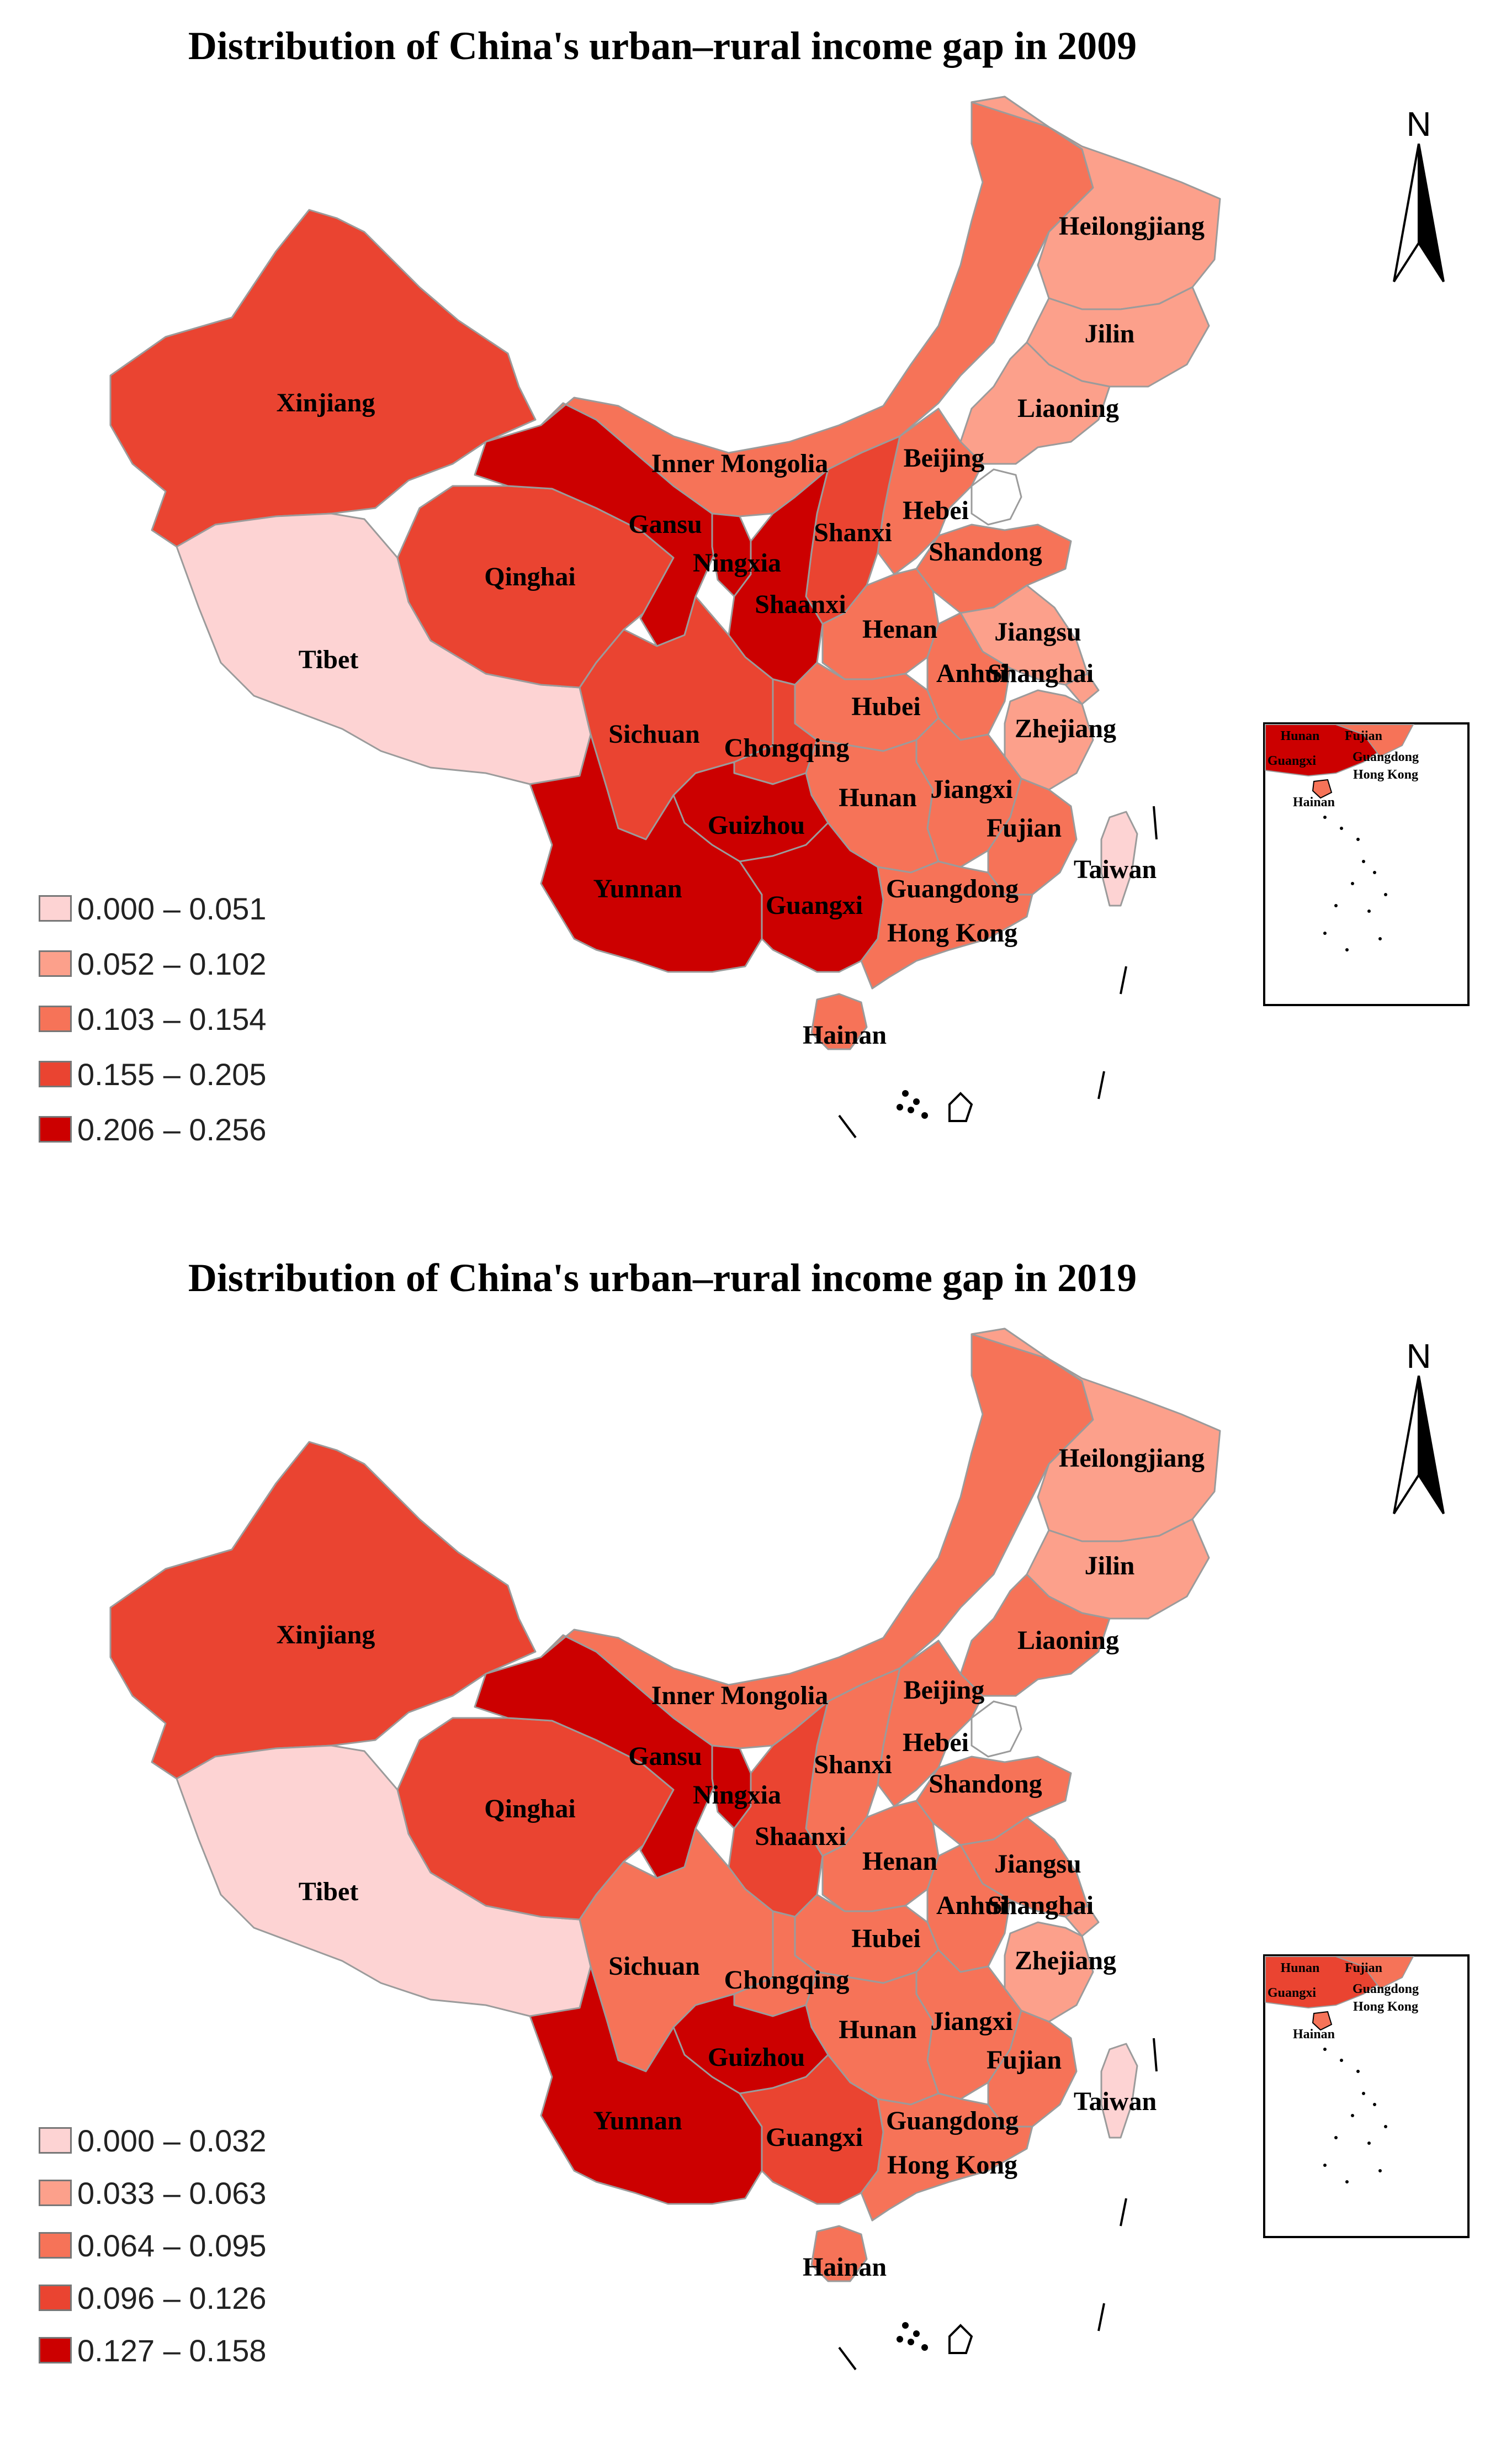 This screenshot has height=2464, width=1485. I want to click on province-label-yunnan: Yunnan, so click(637, 2120).